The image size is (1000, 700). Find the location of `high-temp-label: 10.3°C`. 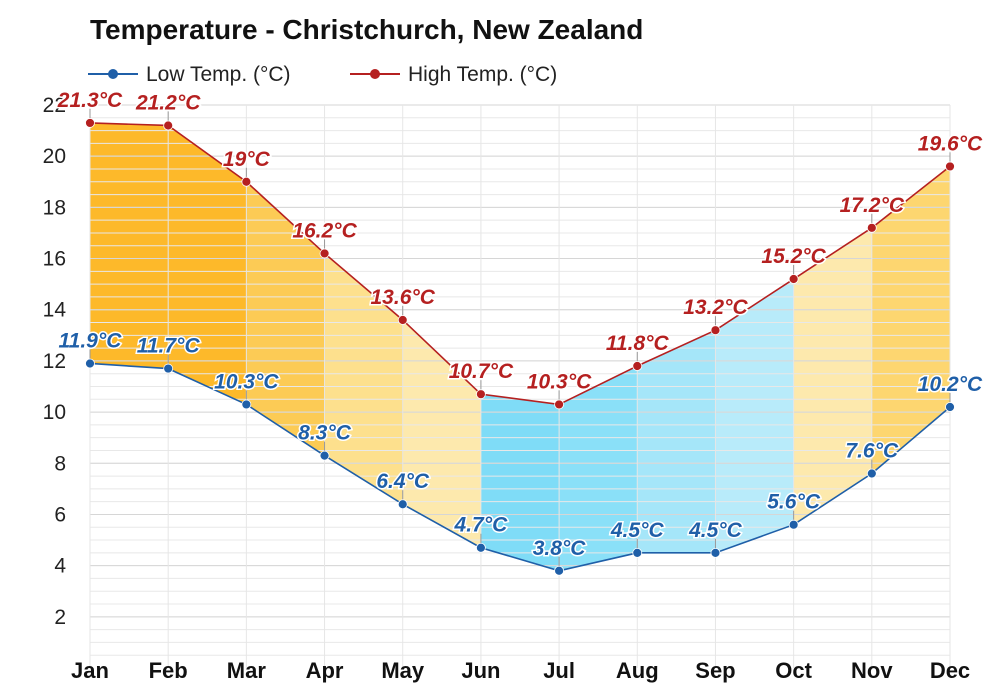

high-temp-label: 10.3°C is located at coordinates (559, 381).